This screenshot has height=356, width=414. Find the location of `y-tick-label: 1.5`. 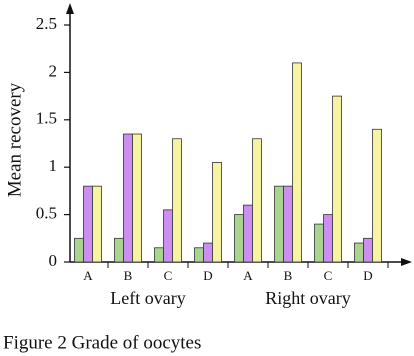

y-tick-label: 1.5 is located at coordinates (46, 118).